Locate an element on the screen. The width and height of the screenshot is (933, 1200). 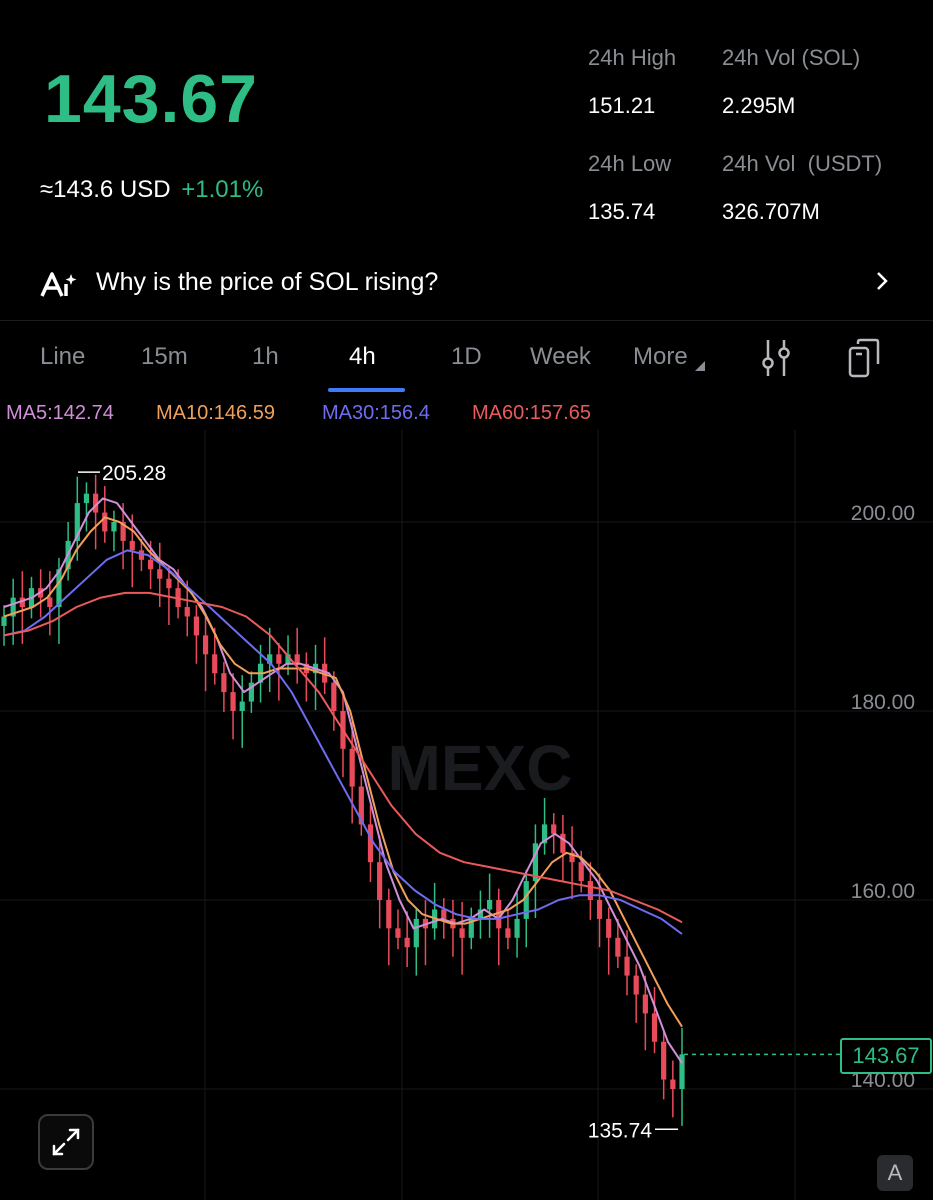
stat-low-label: 24h Low is located at coordinates (630, 163).